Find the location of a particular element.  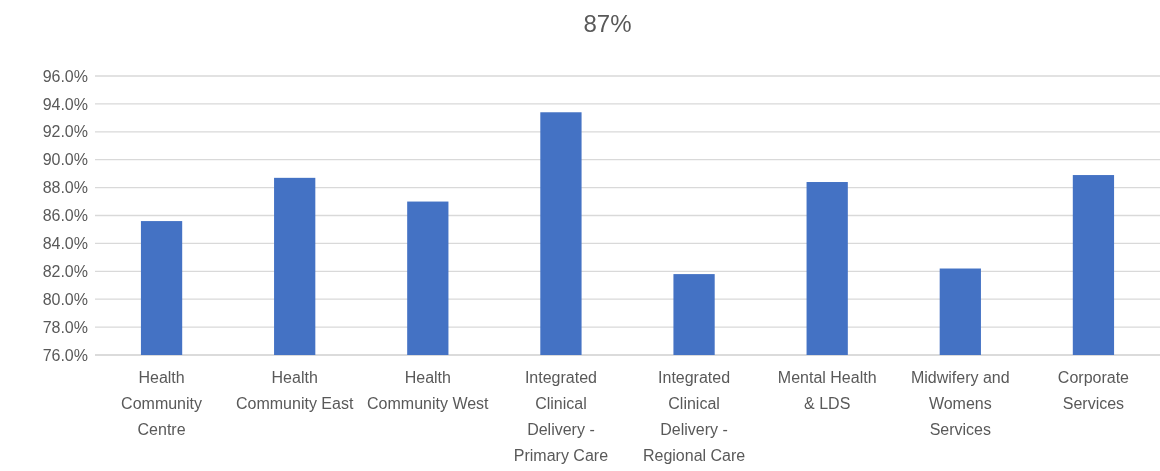

y-tick-label: 86.0% is located at coordinates (65, 216).